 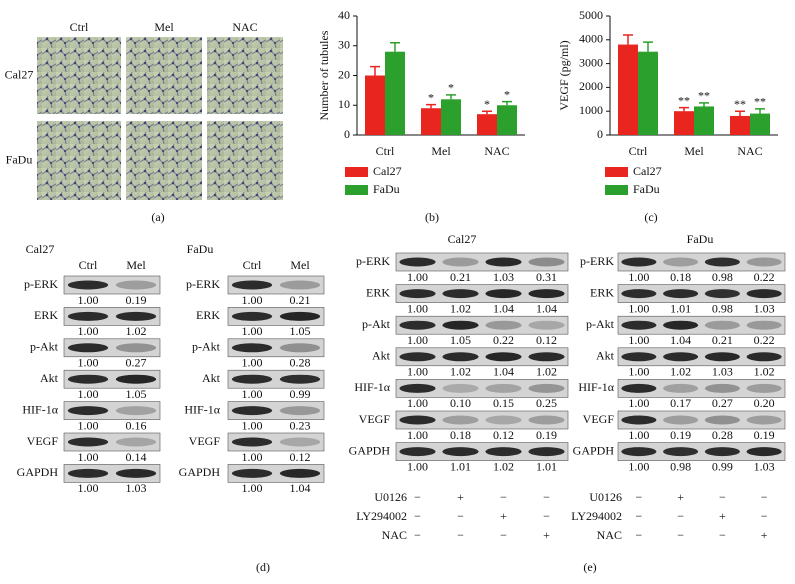 What do you see at coordinates (609, 535) in the screenshot?
I see `treatment-label: NAC` at bounding box center [609, 535].